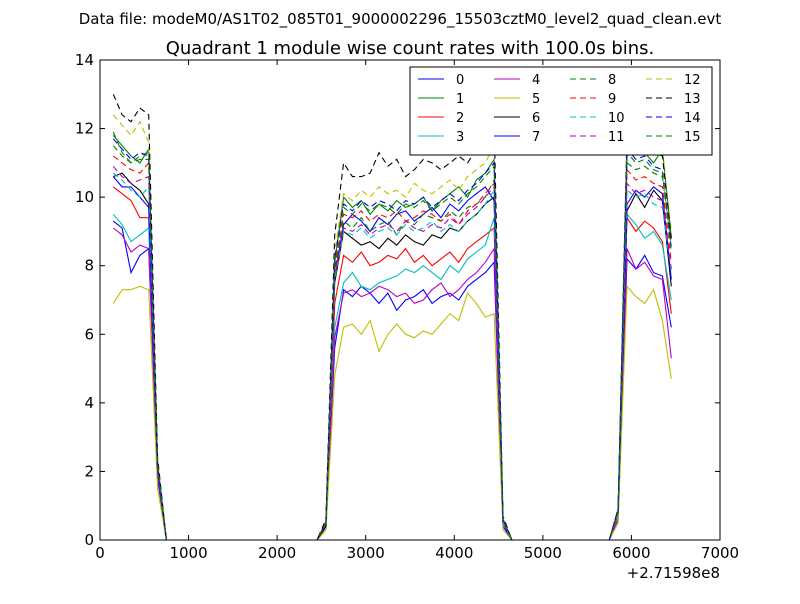 Image resolution: width=800 pixels, height=604 pixels. I want to click on x-tick-label: 7000, so click(720, 553).